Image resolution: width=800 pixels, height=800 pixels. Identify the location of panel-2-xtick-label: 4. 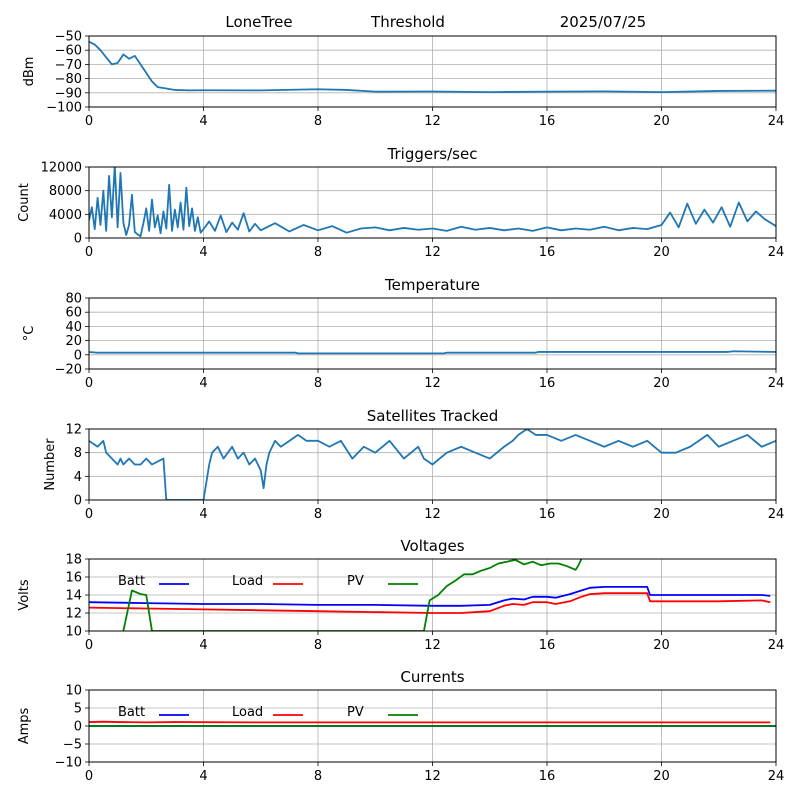
(203, 383).